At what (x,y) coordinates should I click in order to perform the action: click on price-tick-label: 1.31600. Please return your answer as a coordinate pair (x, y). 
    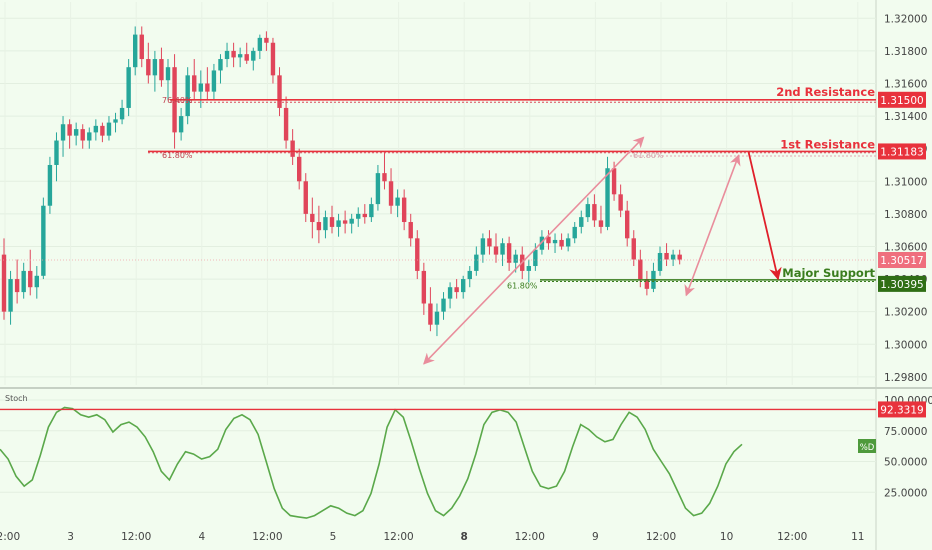
    Looking at the image, I should click on (905, 84).